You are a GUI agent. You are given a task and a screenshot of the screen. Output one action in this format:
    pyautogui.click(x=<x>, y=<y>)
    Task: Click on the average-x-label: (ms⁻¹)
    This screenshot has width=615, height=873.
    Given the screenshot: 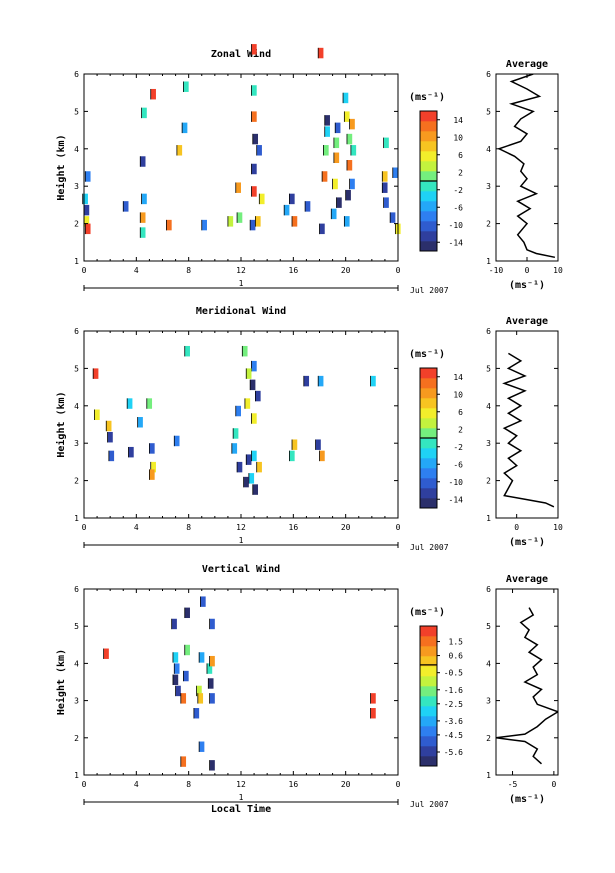 What is the action you would take?
    pyautogui.click(x=527, y=799)
    